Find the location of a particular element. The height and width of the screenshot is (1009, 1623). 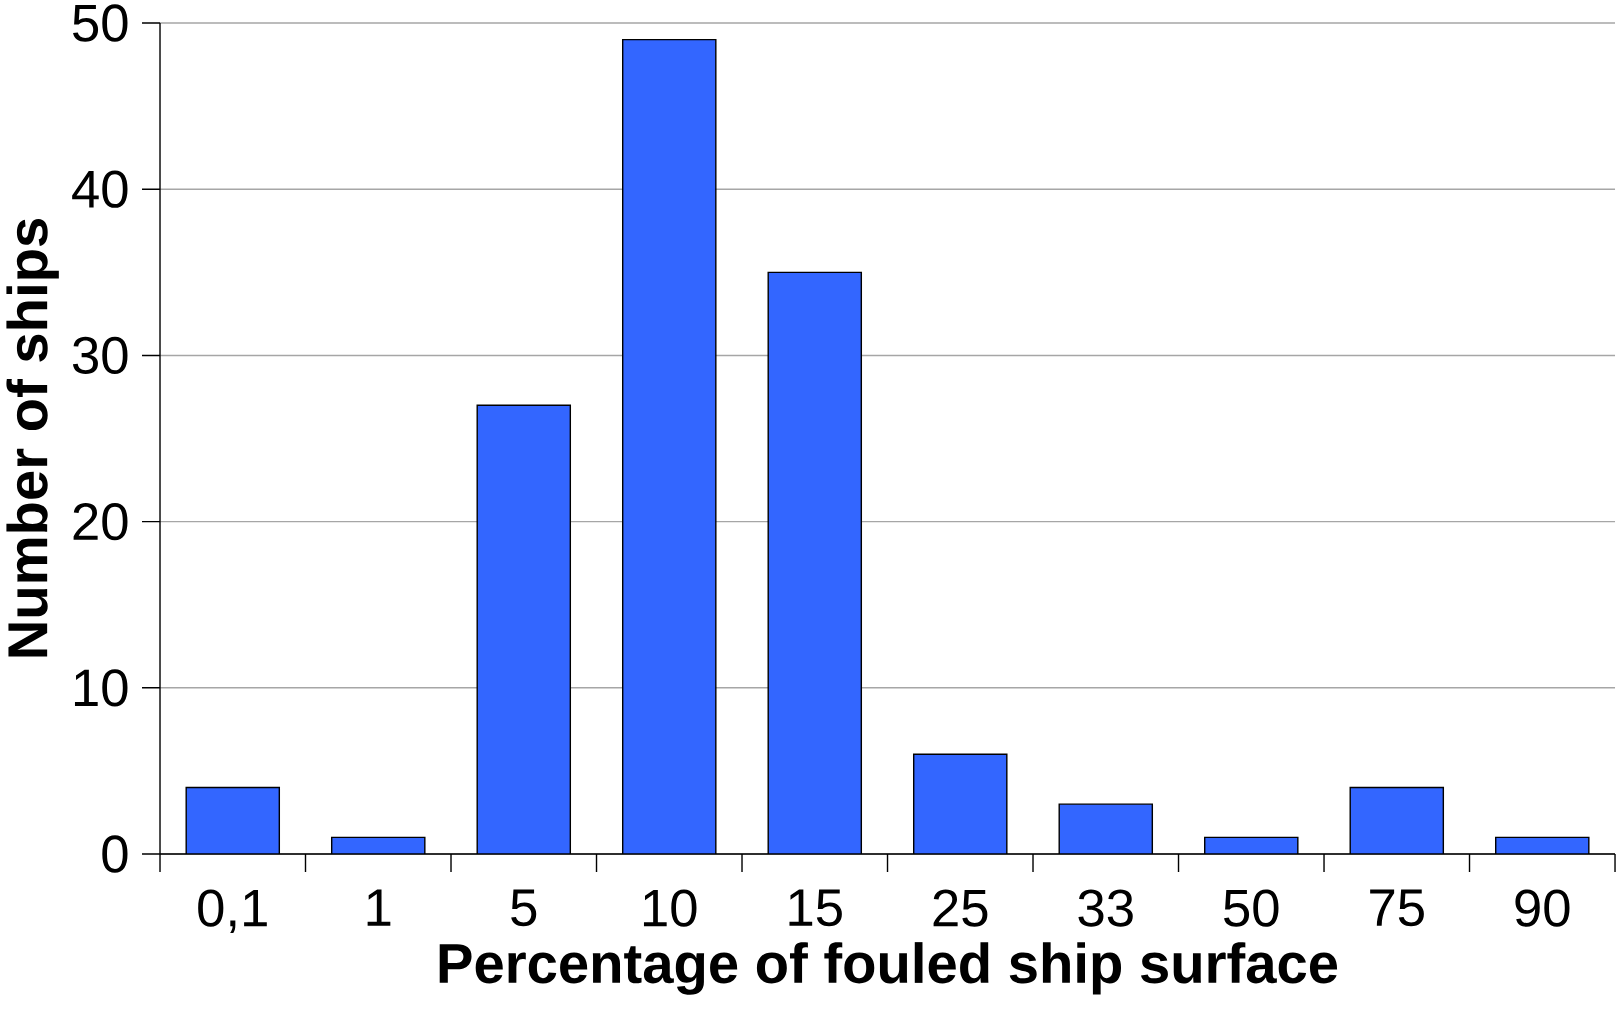

y-tick-label: 10 is located at coordinates (101, 688).